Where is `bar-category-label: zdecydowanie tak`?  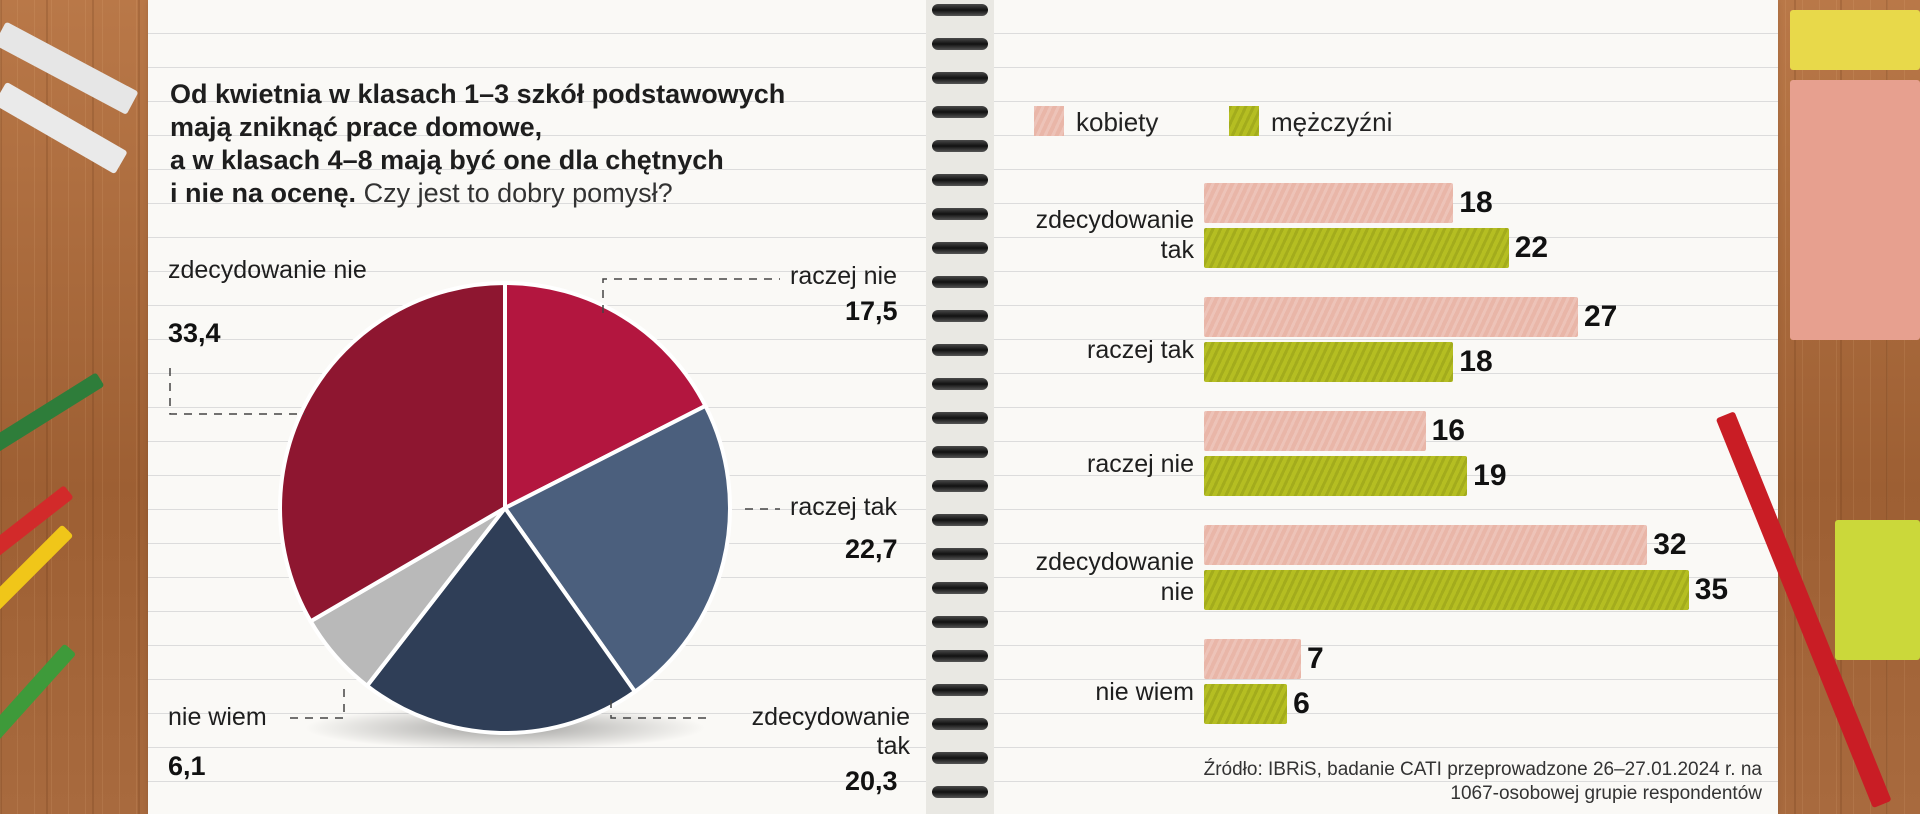 bar-category-label: zdecydowanie tak is located at coordinates (1114, 235).